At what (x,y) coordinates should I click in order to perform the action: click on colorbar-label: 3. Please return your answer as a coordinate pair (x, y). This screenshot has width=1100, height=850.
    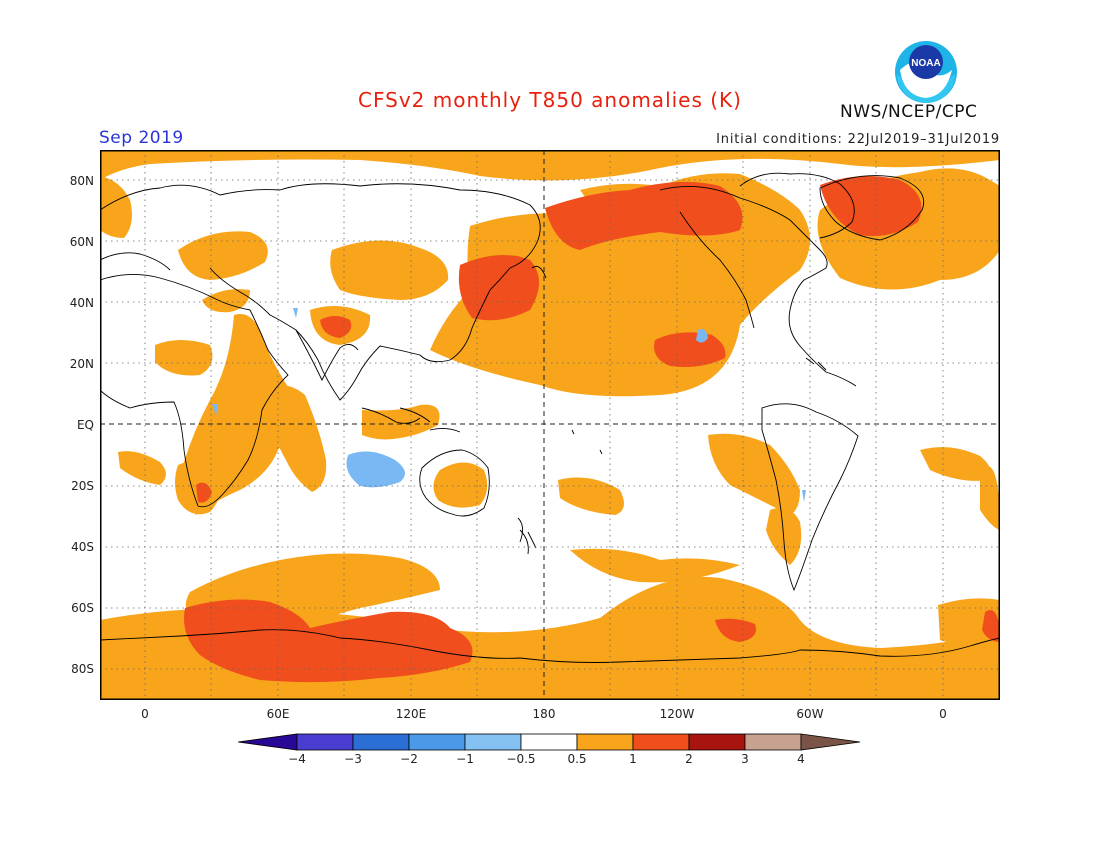
    Looking at the image, I should click on (745, 759).